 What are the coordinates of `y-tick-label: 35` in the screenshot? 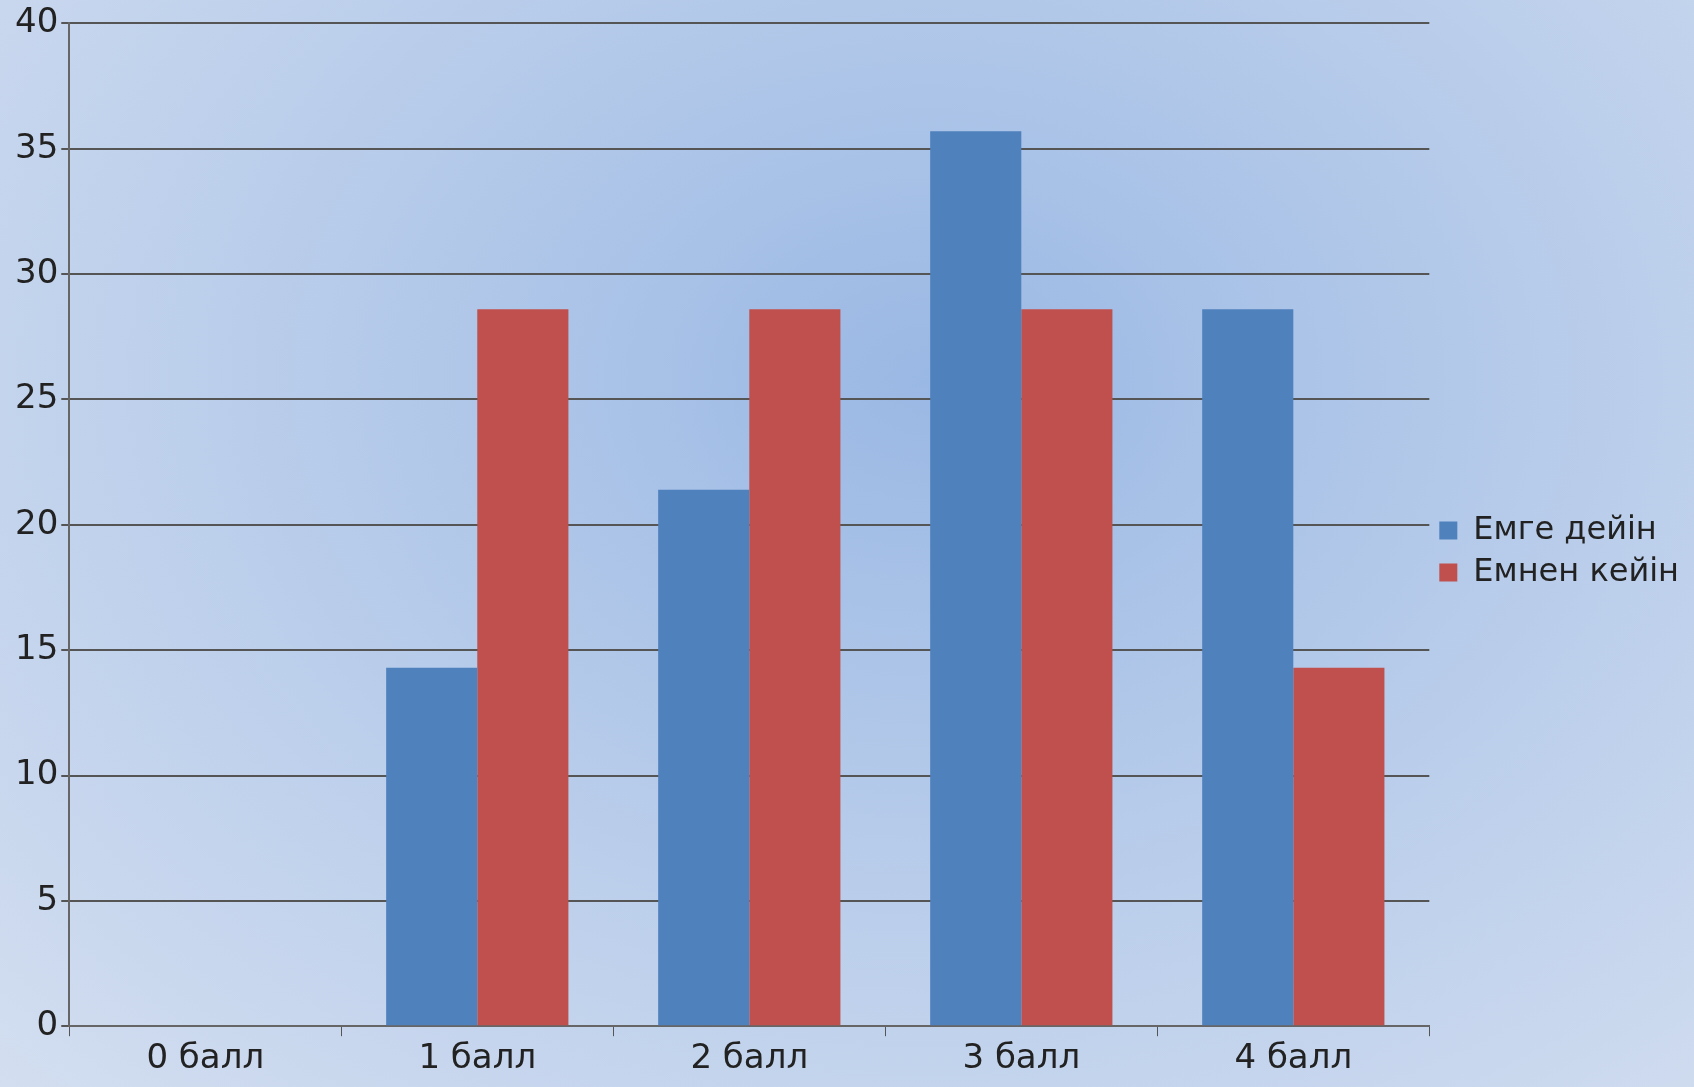 It's located at (37, 145).